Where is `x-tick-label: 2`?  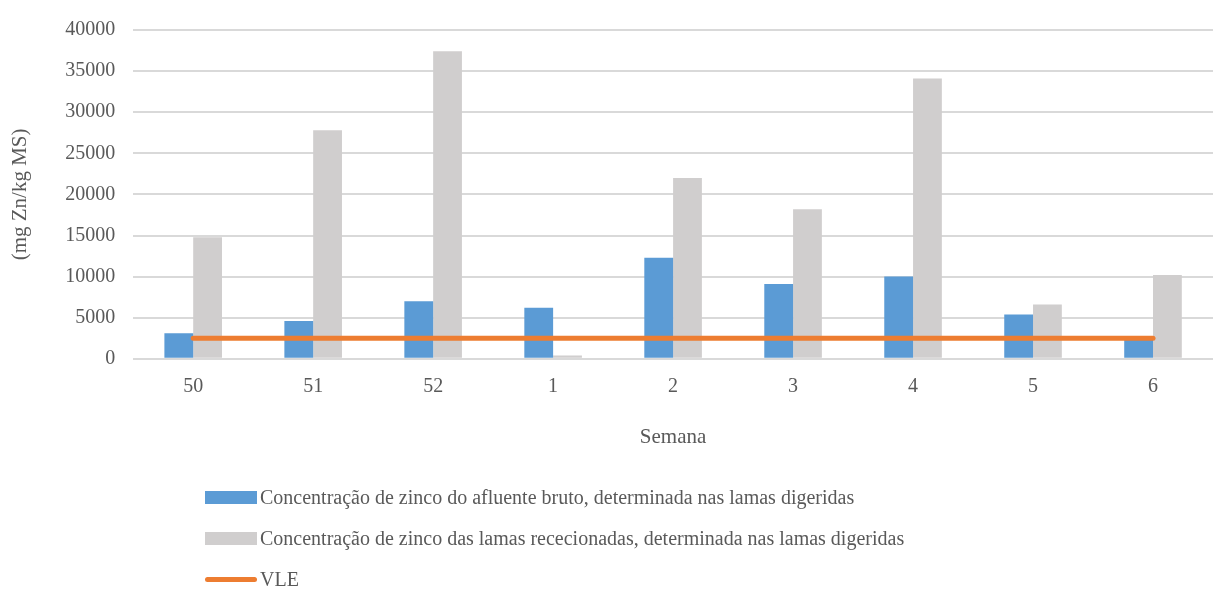
x-tick-label: 2 is located at coordinates (673, 385).